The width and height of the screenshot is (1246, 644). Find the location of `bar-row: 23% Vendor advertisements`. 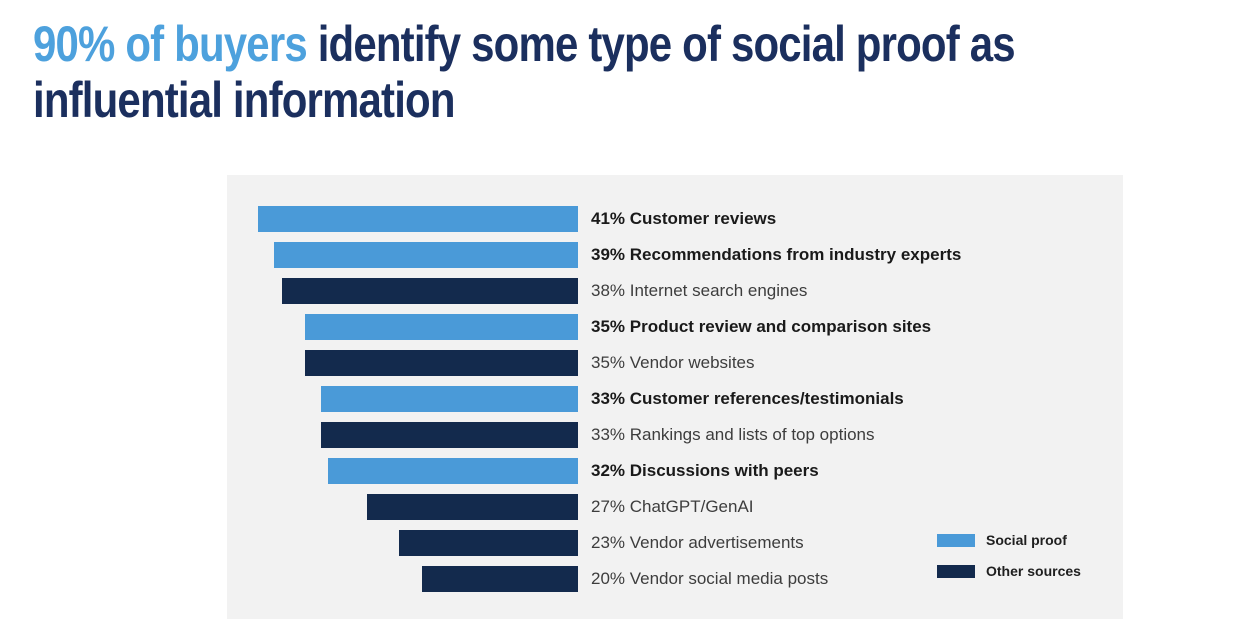

bar-row: 23% Vendor advertisements is located at coordinates (675, 543).